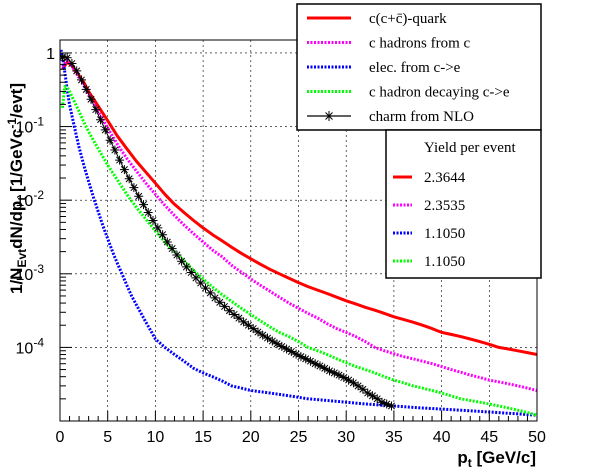  I want to click on x-tick-label: 40, so click(442, 437).